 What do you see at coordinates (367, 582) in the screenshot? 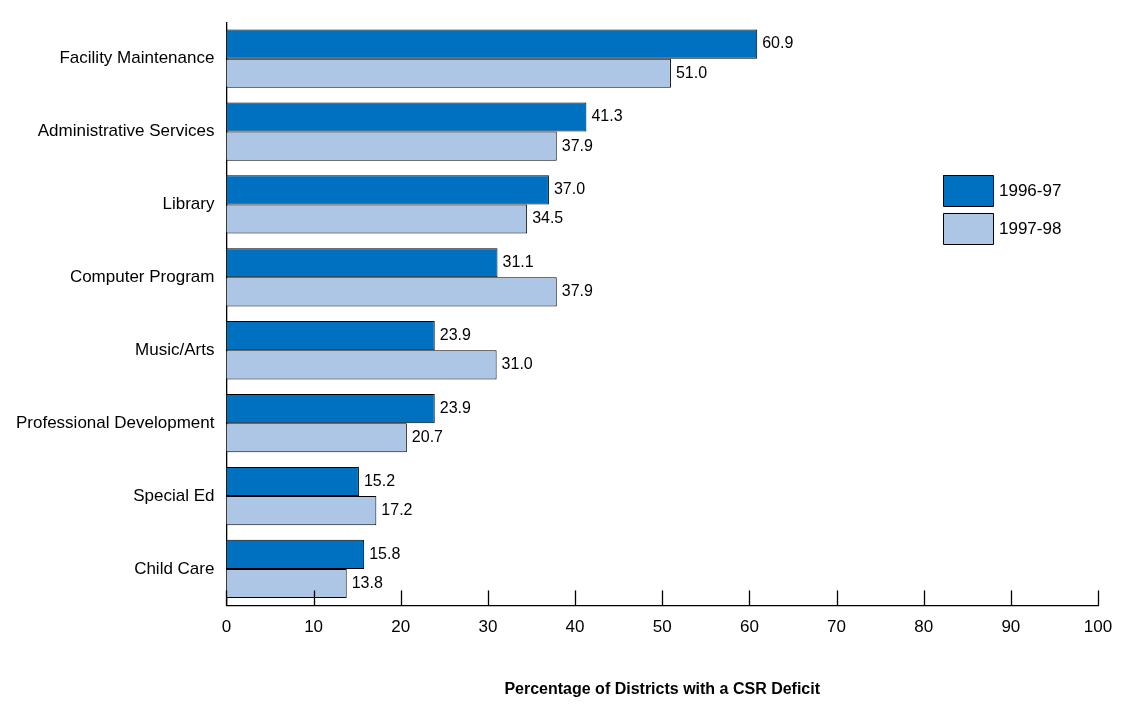
I see `data-label: 13.8` at bounding box center [367, 582].